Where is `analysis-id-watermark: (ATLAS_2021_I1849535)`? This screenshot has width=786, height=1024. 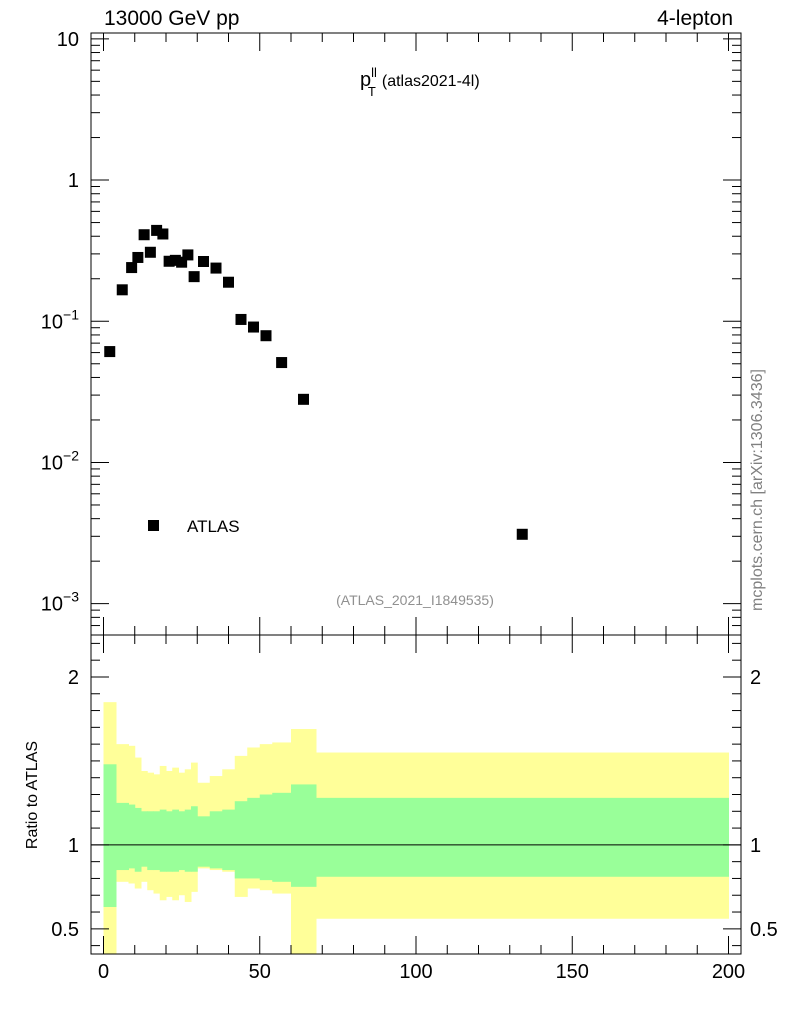
analysis-id-watermark: (ATLAS_2021_I1849535) is located at coordinates (415, 600).